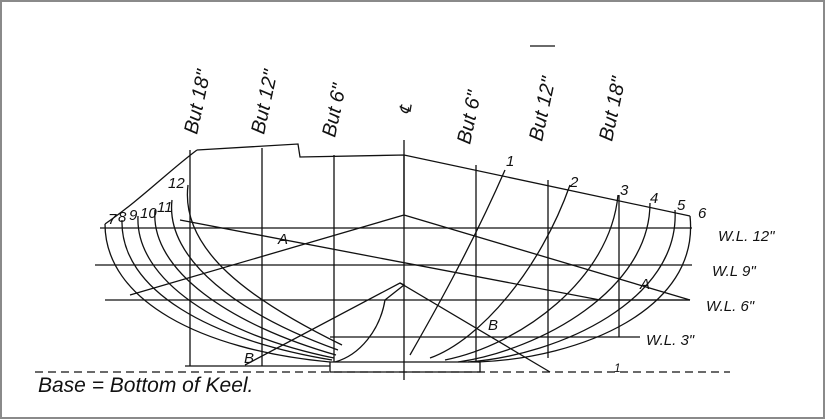  I want to click on centerline-symbol: ℄, so click(406, 109).